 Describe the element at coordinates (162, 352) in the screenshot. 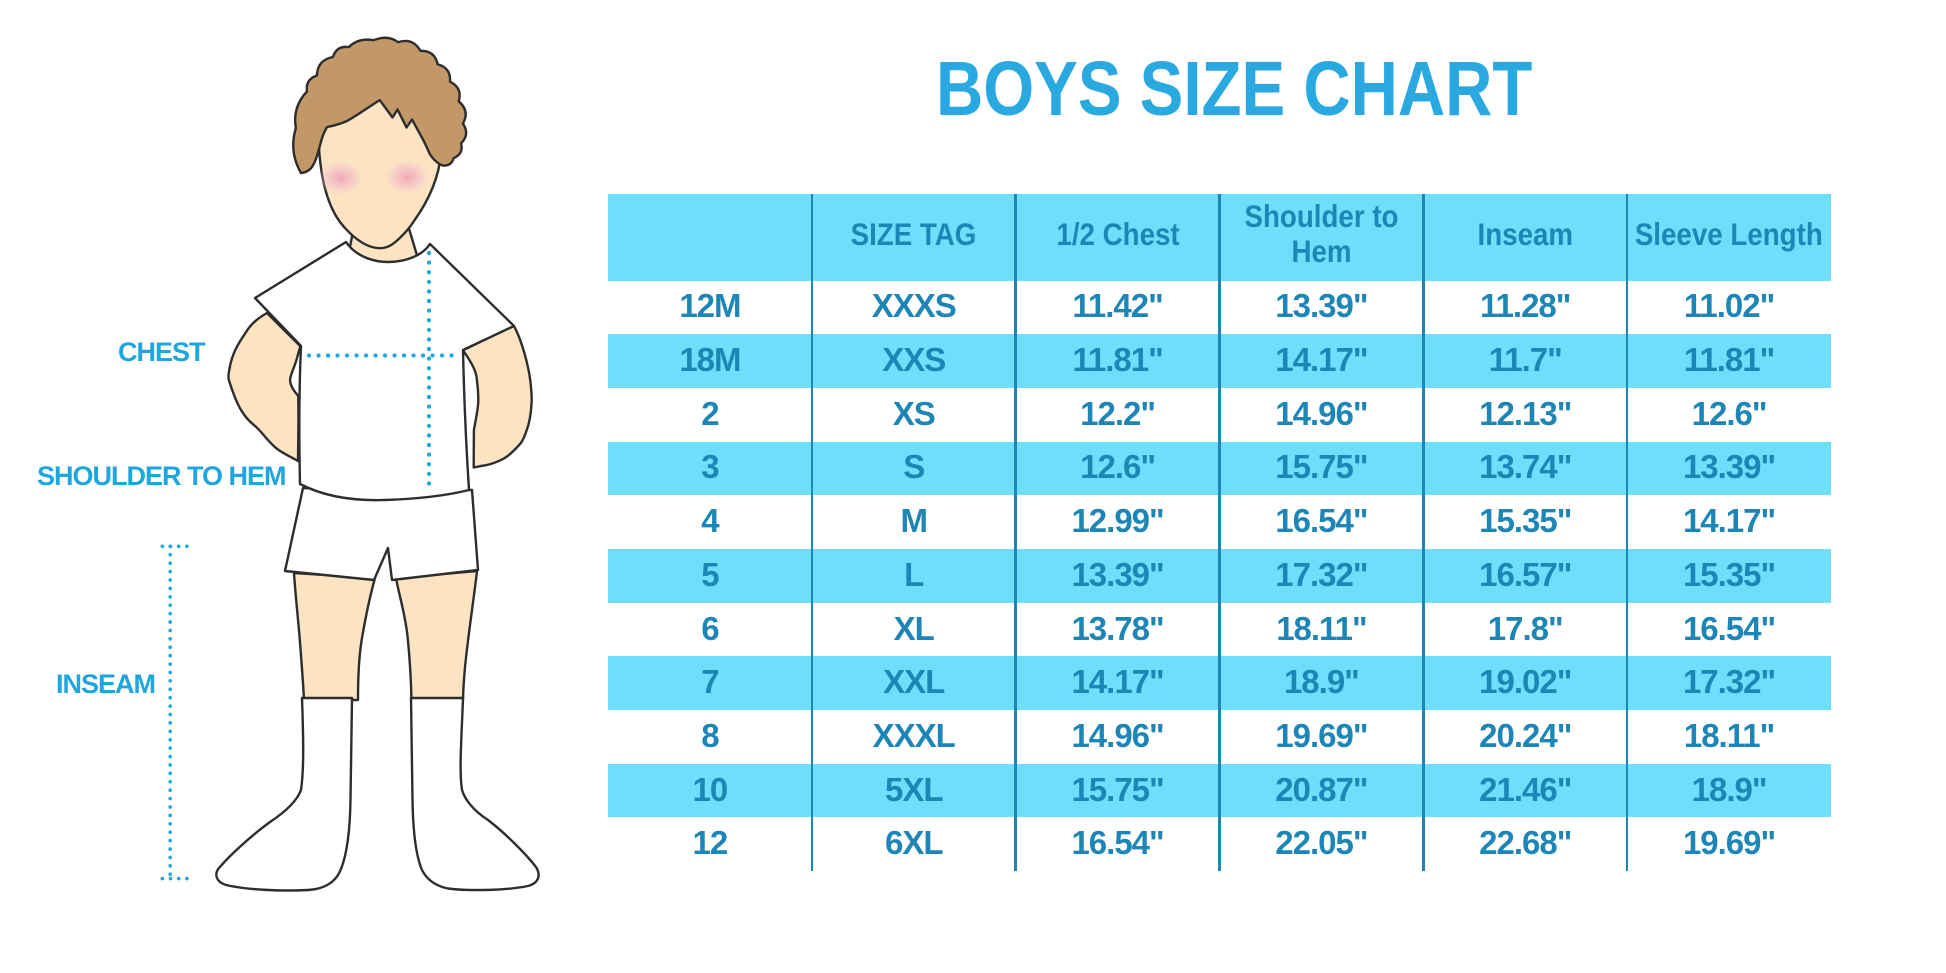

I see `svg-text: CHEST` at that location.